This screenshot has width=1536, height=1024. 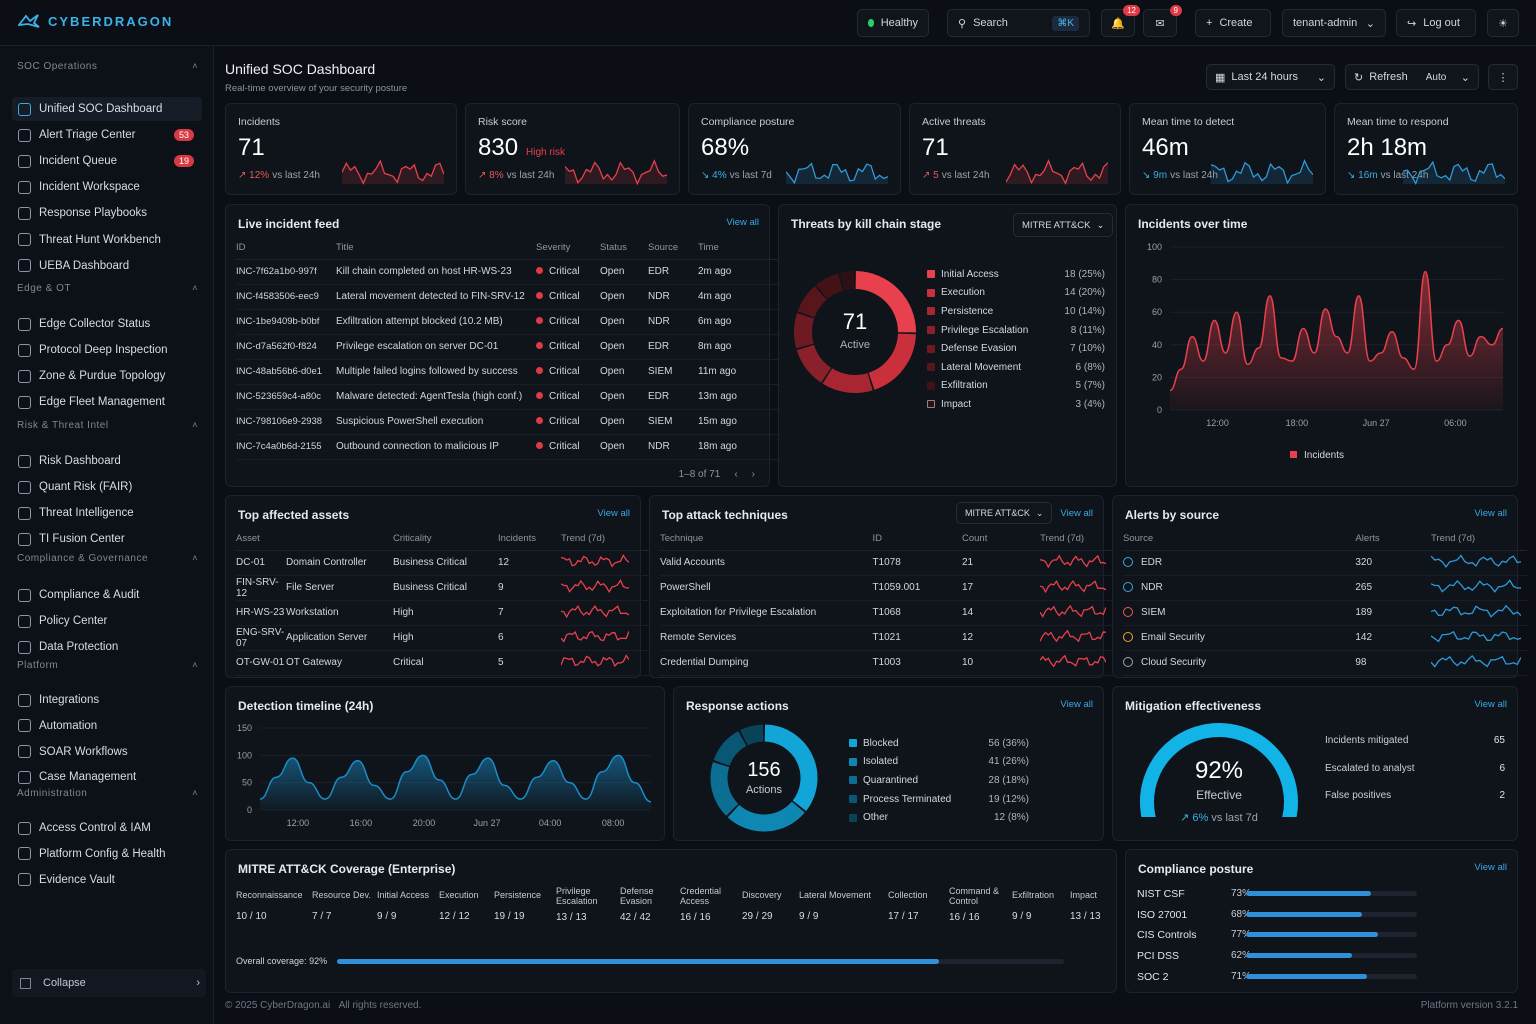 I want to click on sidebar-section-1: Edge & OT ˄, so click(x=107, y=288).